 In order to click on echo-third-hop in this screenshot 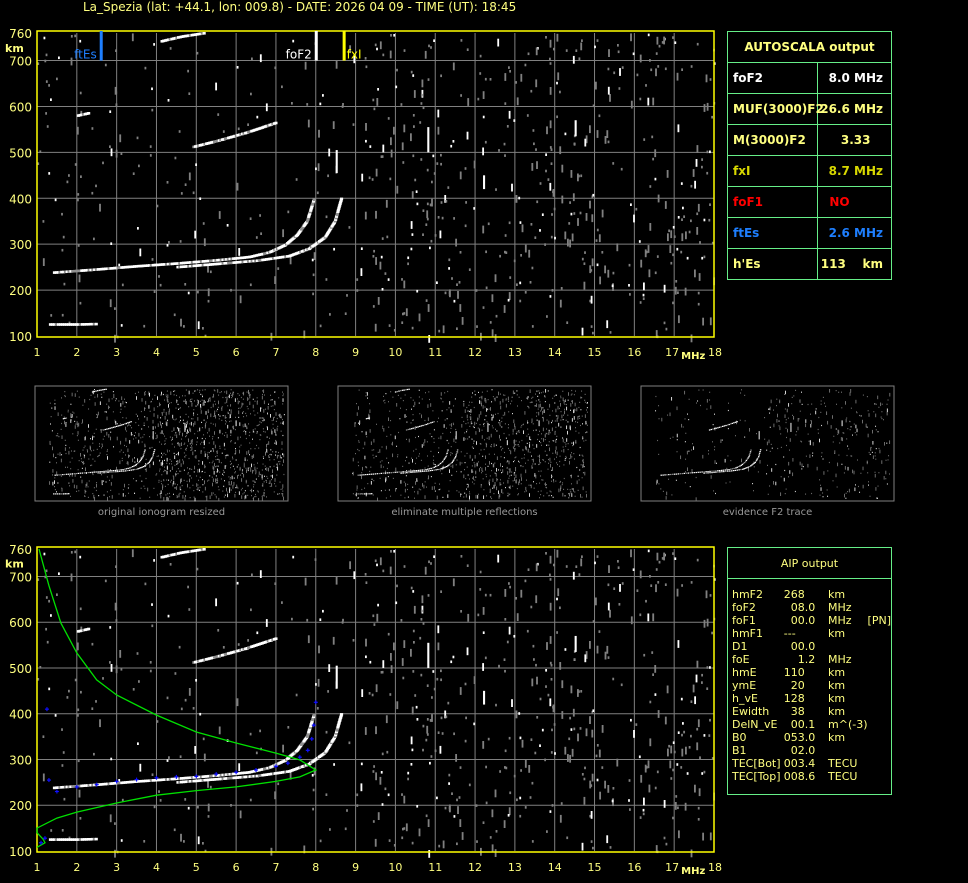, I will do `click(190, 551)`.